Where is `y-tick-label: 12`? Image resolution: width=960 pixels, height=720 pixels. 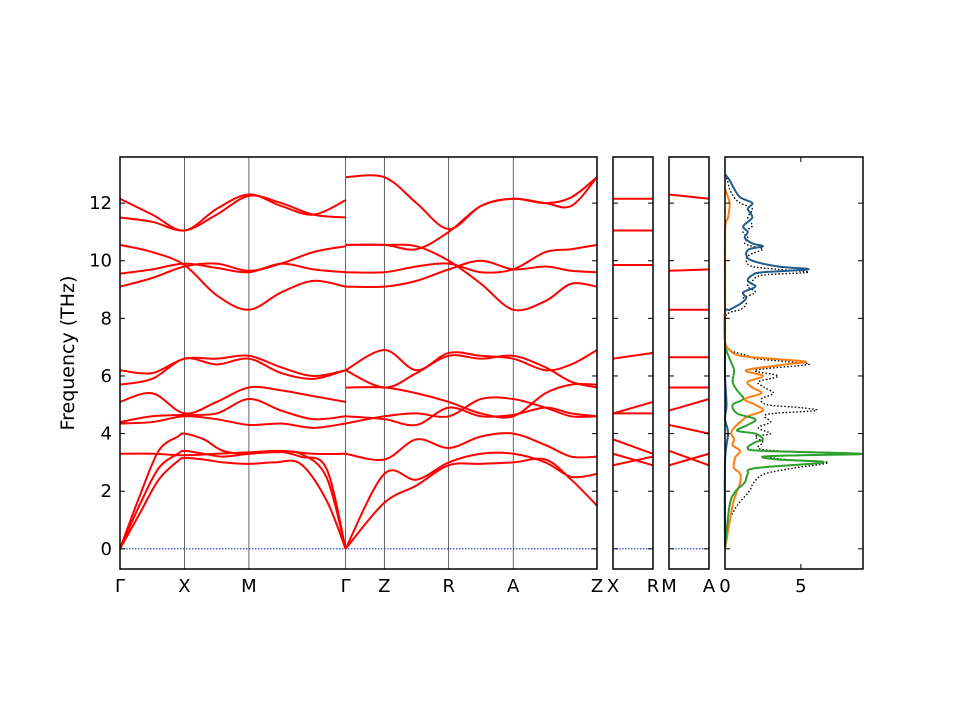
y-tick-label: 12 is located at coordinates (100, 203).